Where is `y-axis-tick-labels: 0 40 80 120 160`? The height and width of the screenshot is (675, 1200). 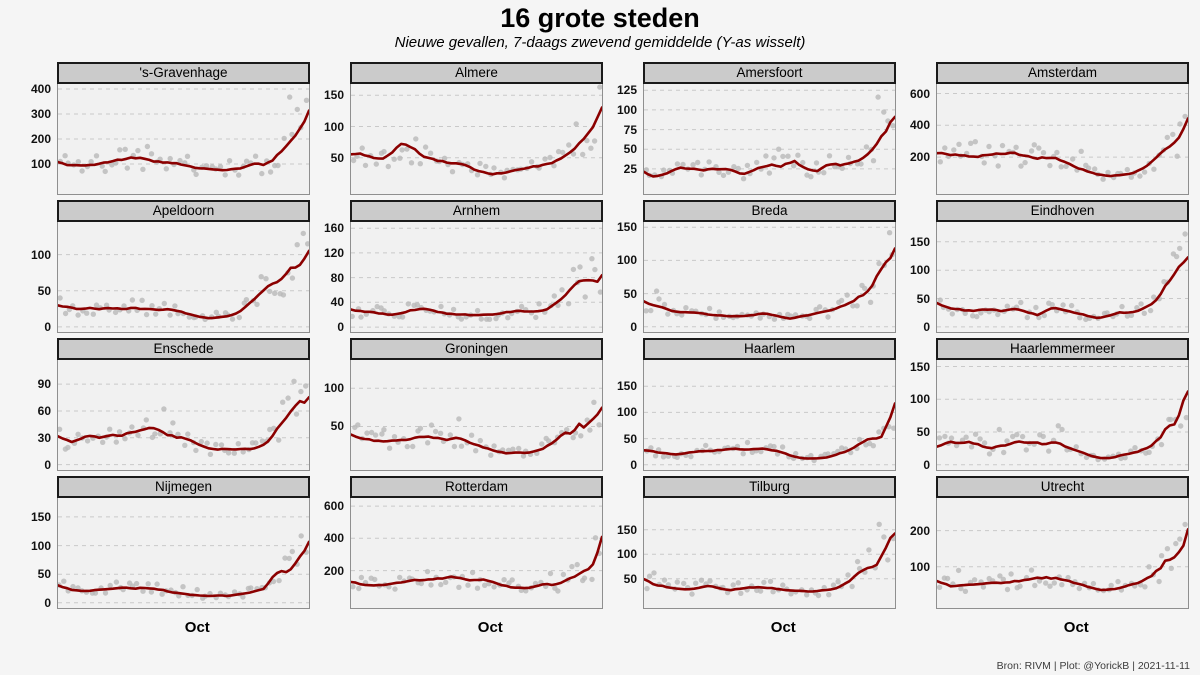 y-axis-tick-labels: 0 40 80 120 160 is located at coordinates (328, 267).